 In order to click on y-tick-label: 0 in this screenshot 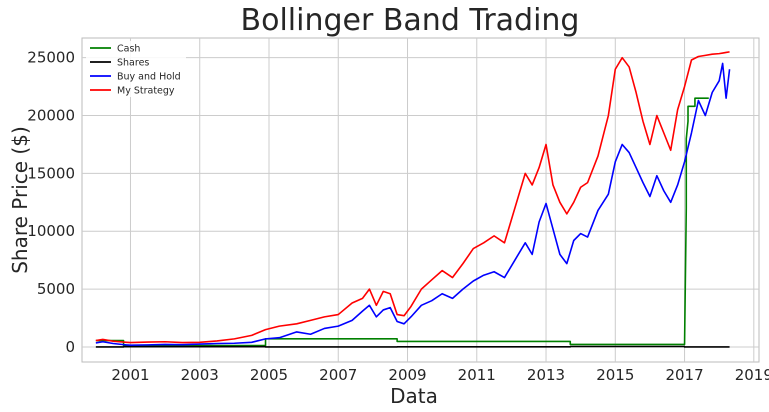, I will do `click(70, 347)`.